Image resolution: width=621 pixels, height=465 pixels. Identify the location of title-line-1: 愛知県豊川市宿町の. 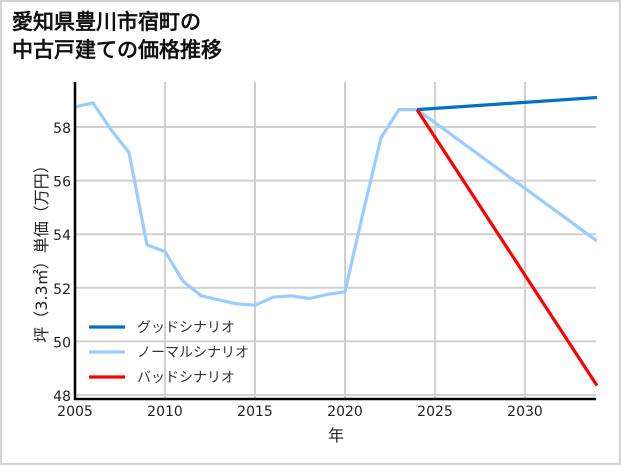
(106, 22).